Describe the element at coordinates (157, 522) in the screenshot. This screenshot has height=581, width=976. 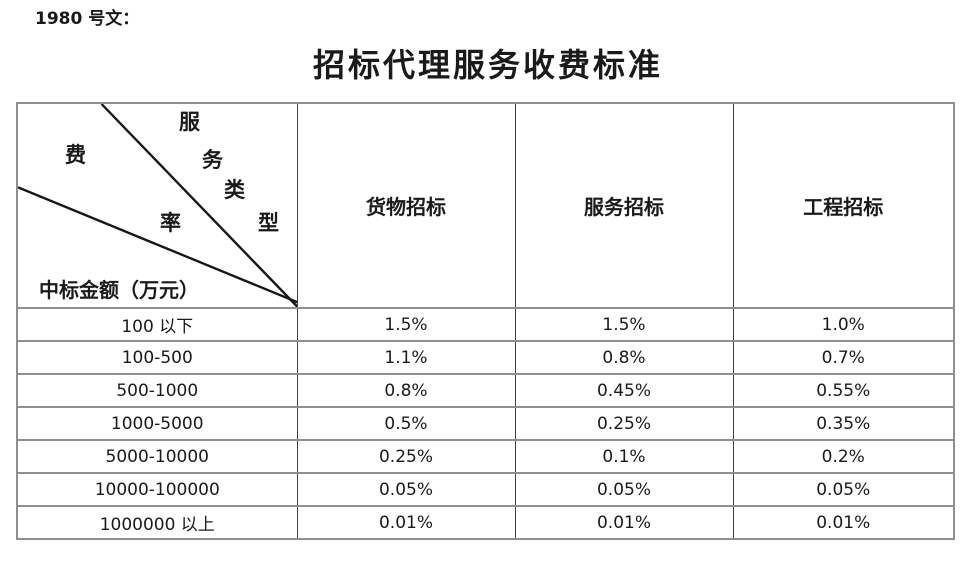
I see `row-label: 1000000 以上` at that location.